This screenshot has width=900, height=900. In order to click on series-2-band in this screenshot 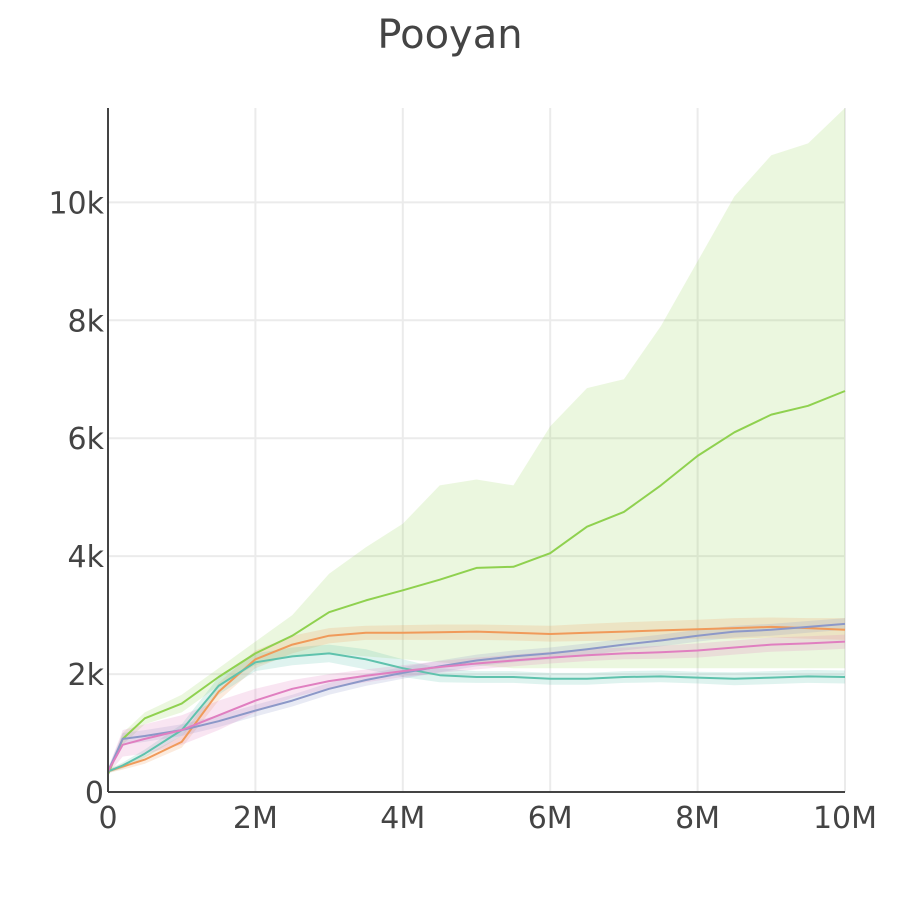, I will do `click(476, 695)`.